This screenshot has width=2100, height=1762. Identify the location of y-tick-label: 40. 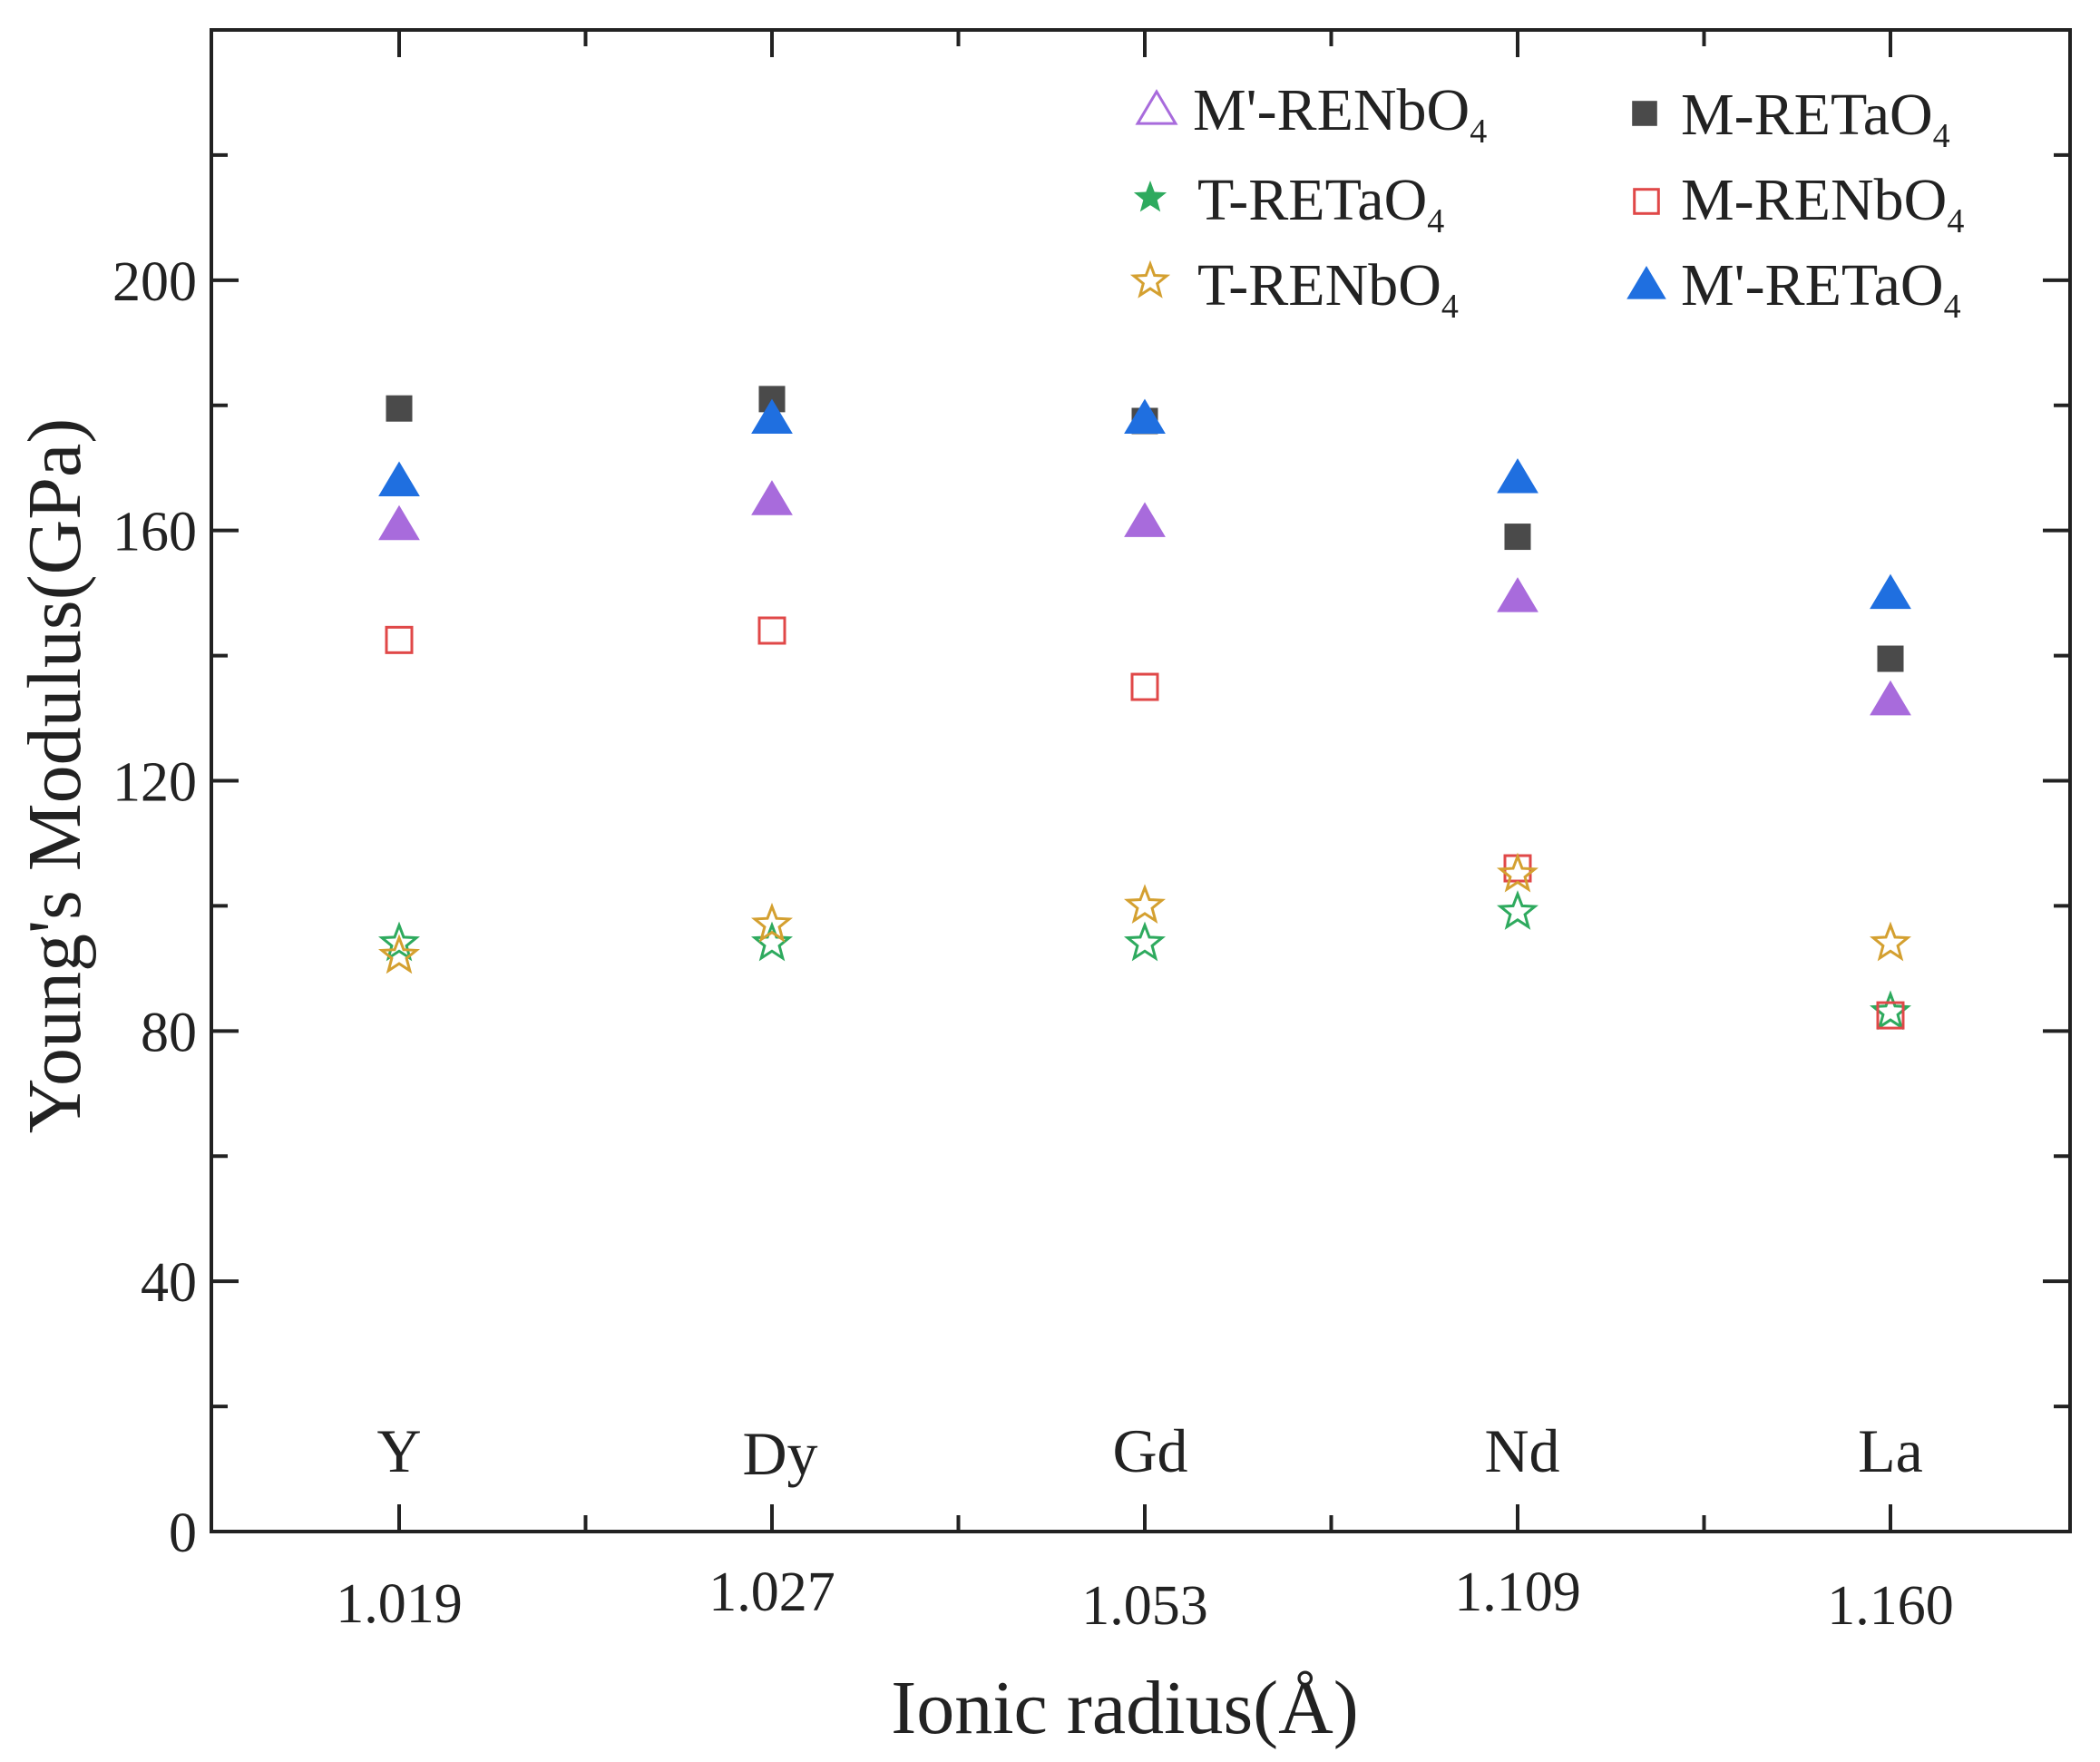
(169, 1283).